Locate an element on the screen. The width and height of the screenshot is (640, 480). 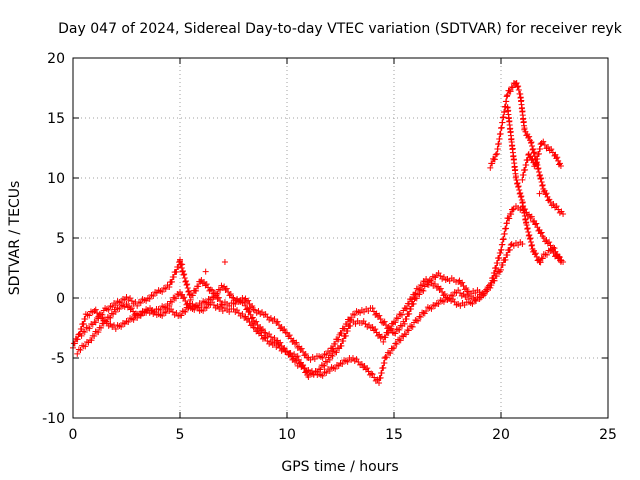
y-tick-label: -5 is located at coordinates (58, 359).